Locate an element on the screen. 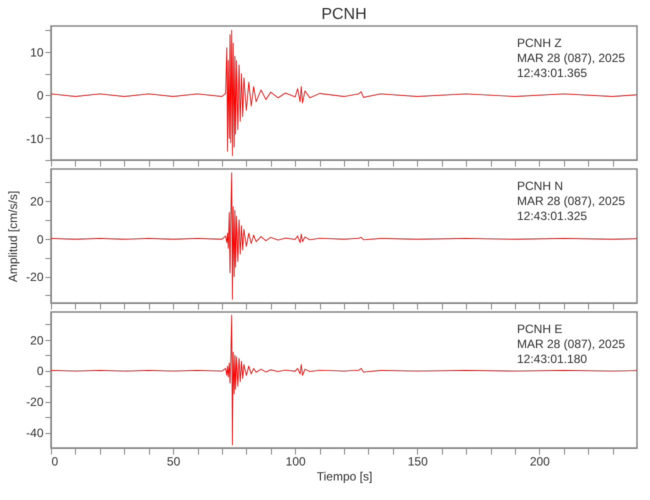 This screenshot has height=500, width=650. x-tick-label: 200 is located at coordinates (540, 461).